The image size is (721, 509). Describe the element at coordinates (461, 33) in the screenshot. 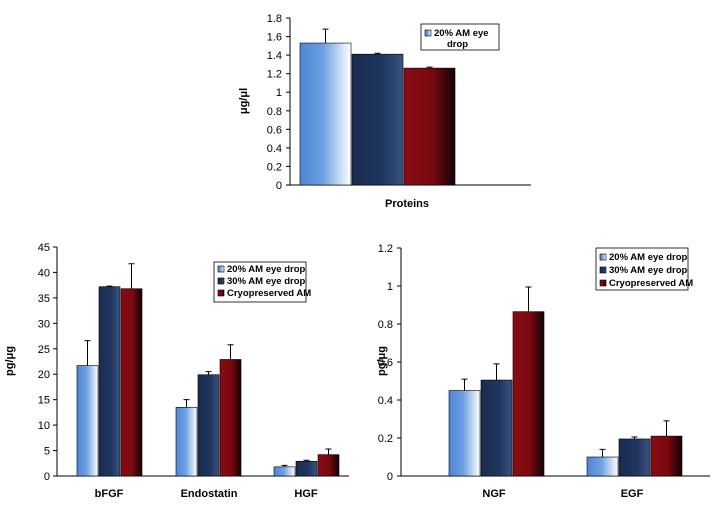

I see `legend-label-s1-text: 20% AM eye` at that location.